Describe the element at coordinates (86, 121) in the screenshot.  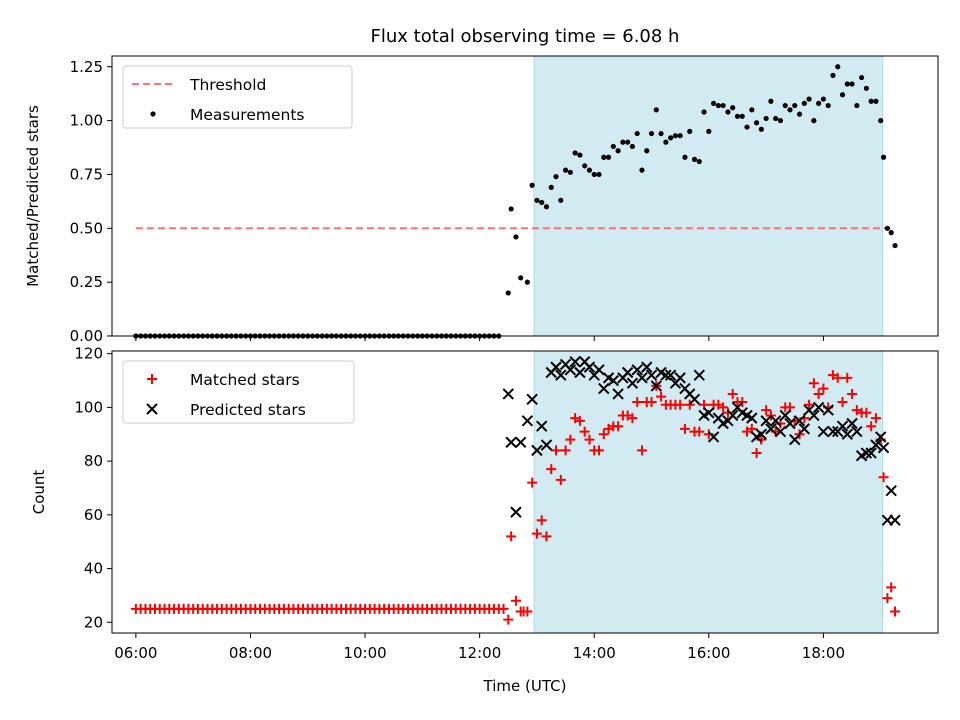
I see `y-tick-label: 1.00` at that location.